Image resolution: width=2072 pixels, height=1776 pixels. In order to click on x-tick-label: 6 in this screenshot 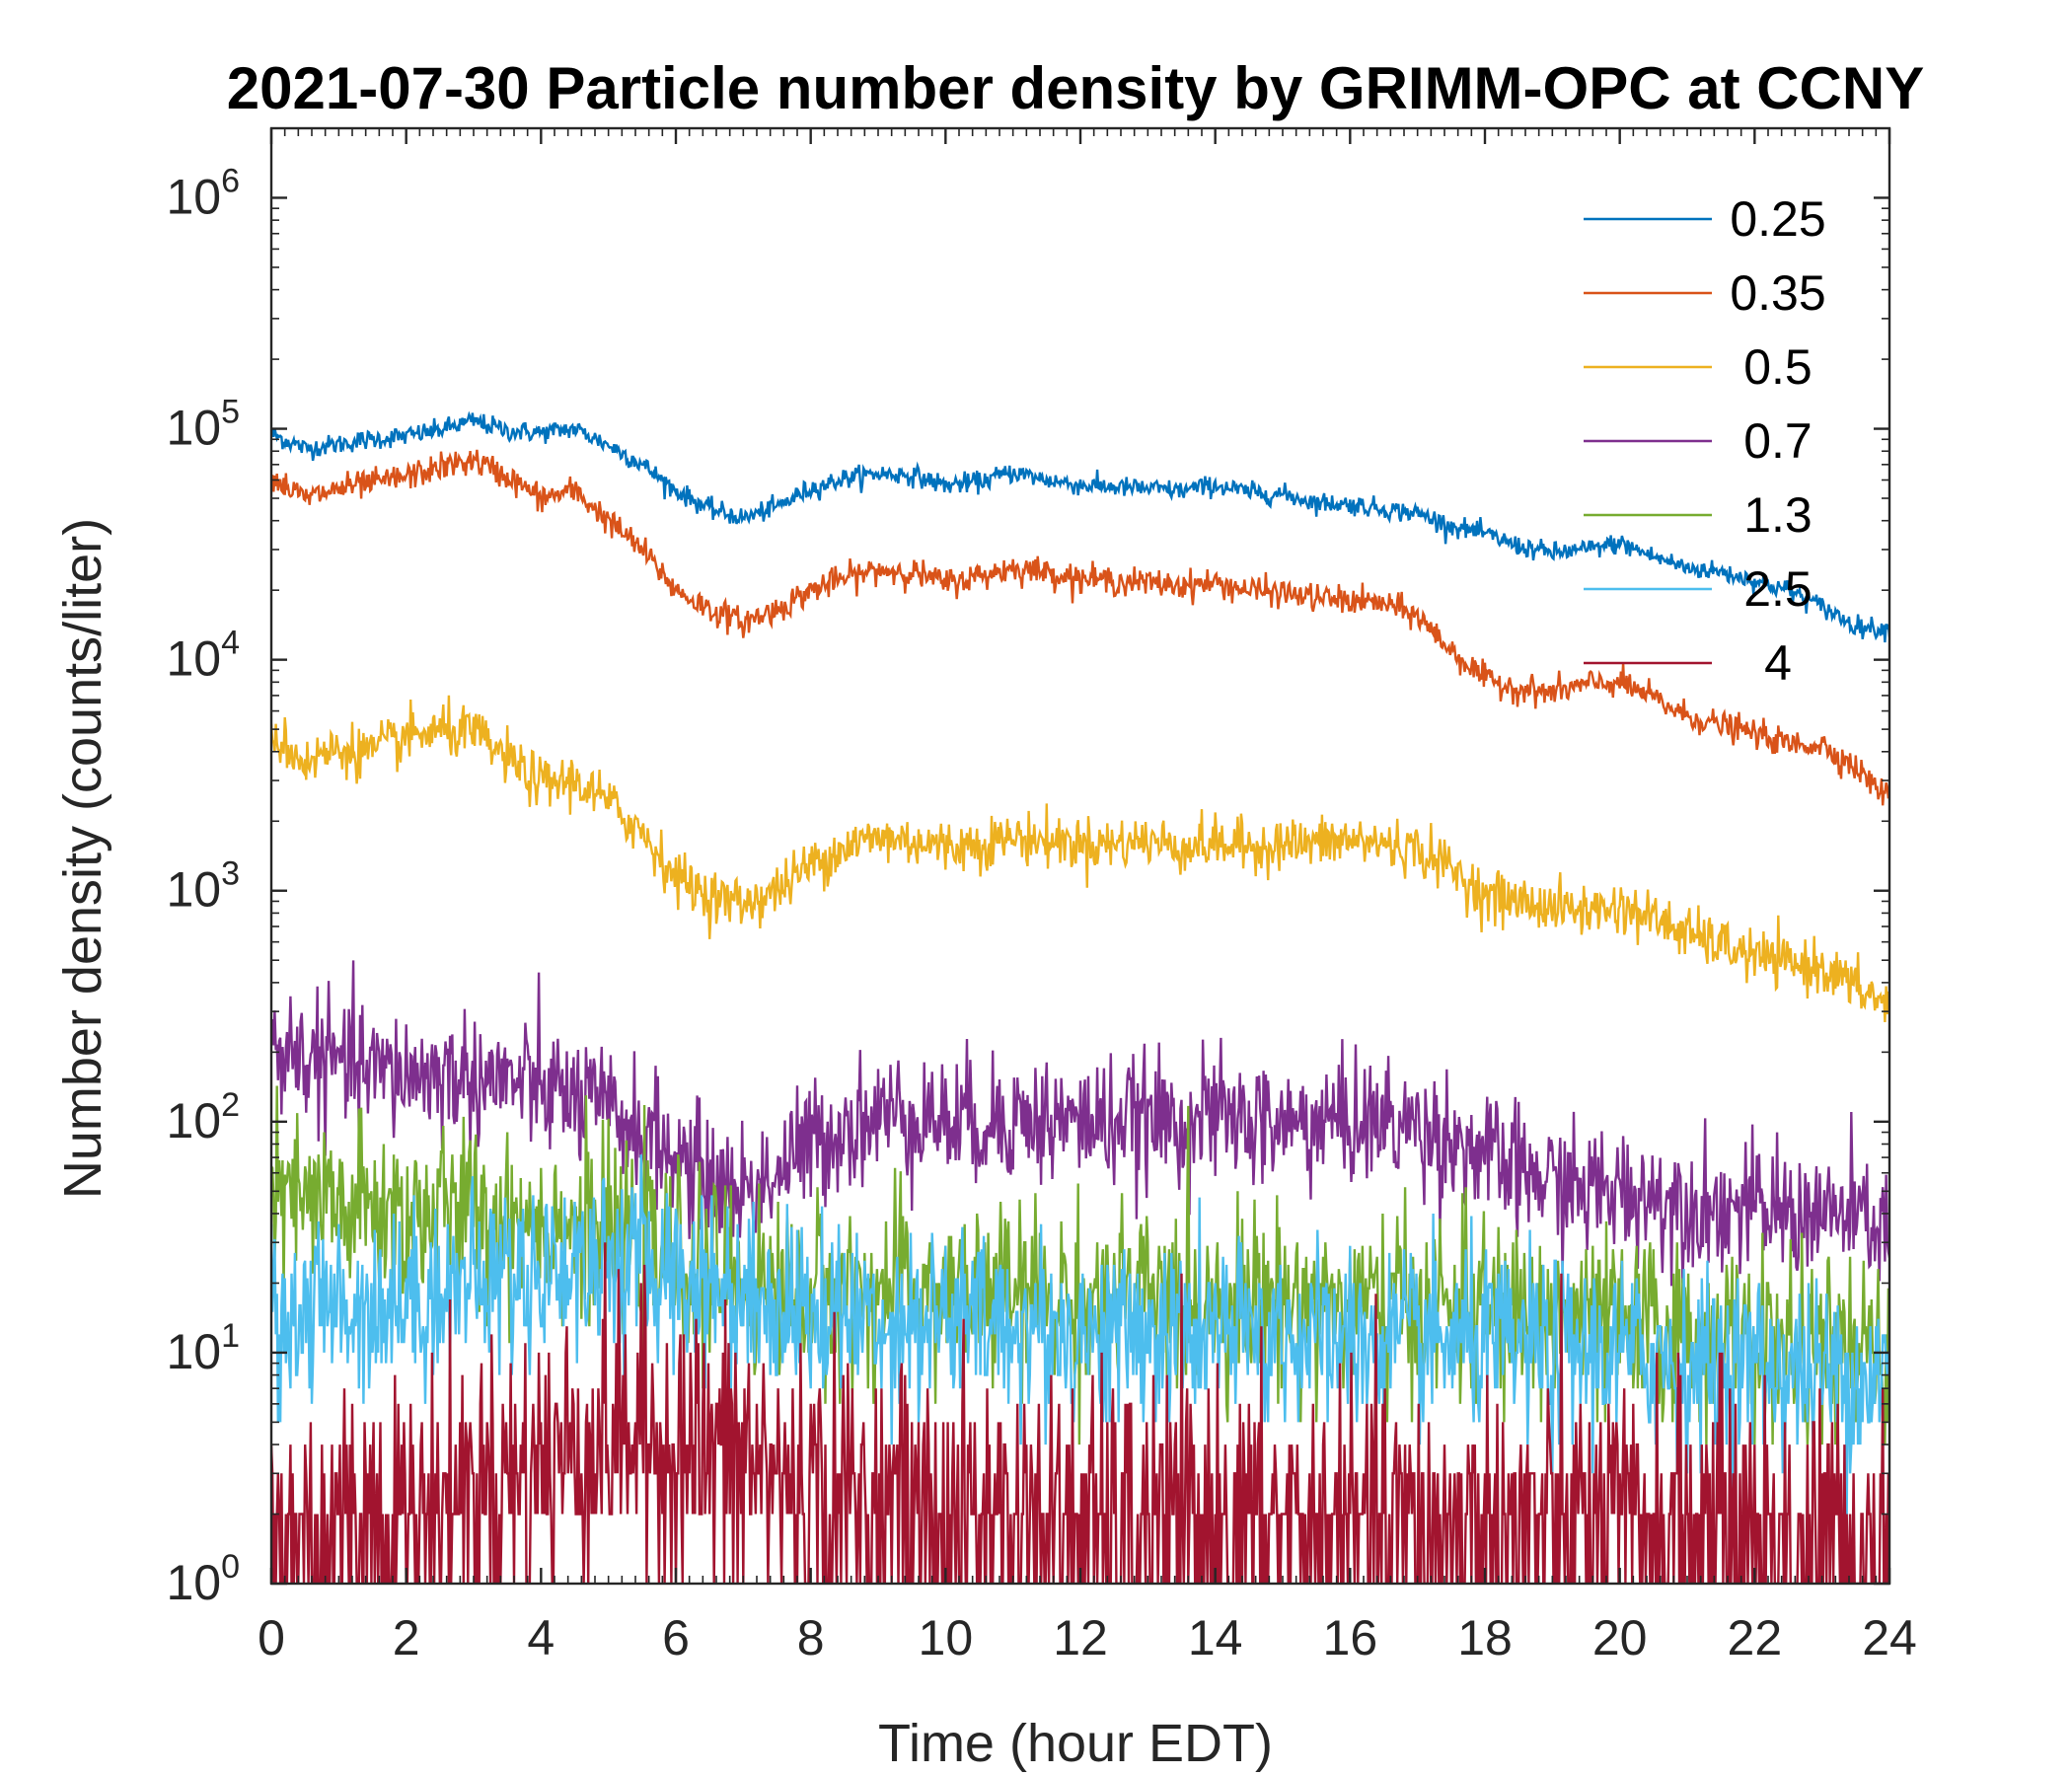, I will do `click(676, 1638)`.